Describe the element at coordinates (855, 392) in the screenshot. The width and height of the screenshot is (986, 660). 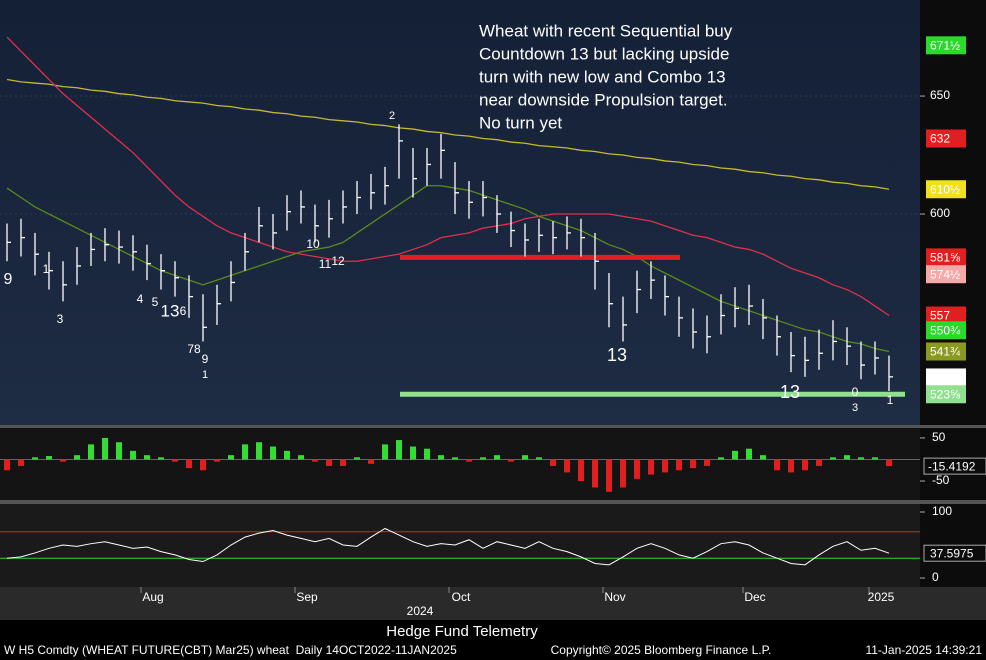
I see `count-label: 0` at that location.